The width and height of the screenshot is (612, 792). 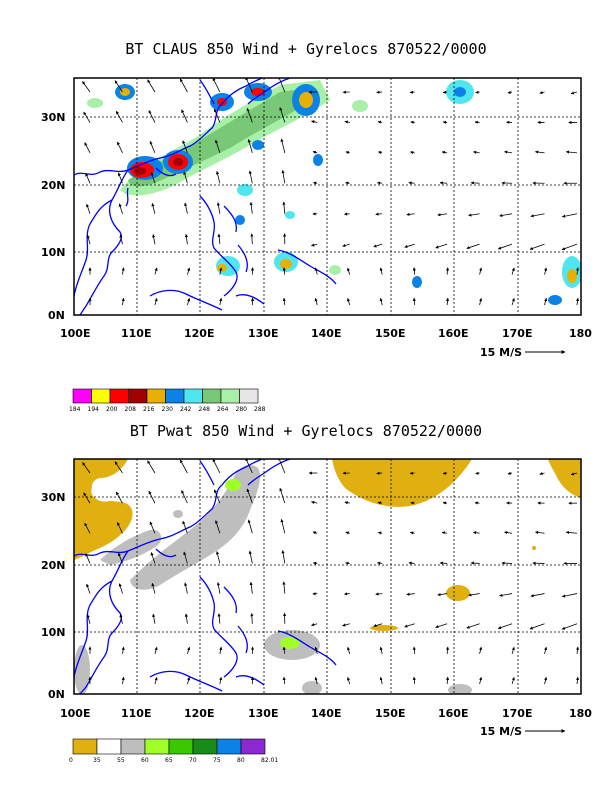 What do you see at coordinates (53, 565) in the screenshot?
I see `panel2-lat-20n: 20N` at bounding box center [53, 565].